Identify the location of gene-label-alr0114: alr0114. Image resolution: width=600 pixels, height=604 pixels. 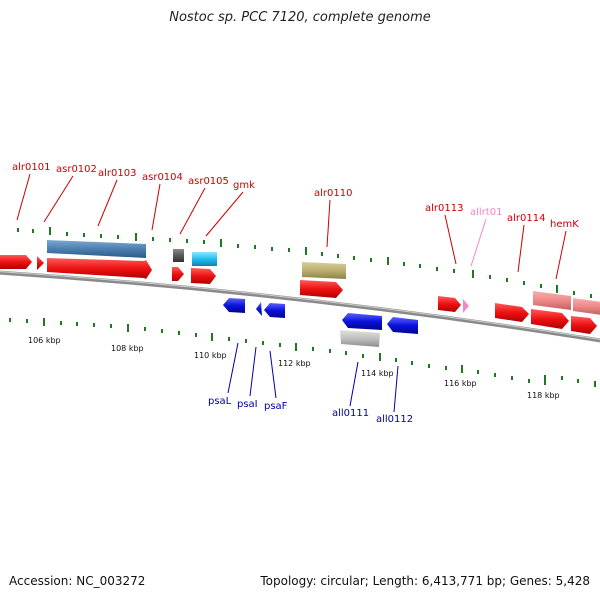
(526, 218).